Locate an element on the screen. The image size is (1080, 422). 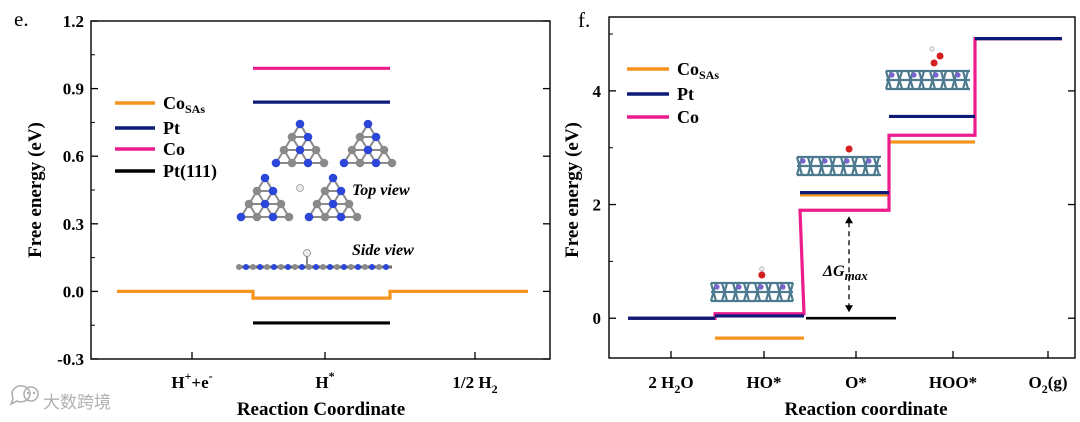
chart-f-xtick-1: HO* is located at coordinates (764, 382).